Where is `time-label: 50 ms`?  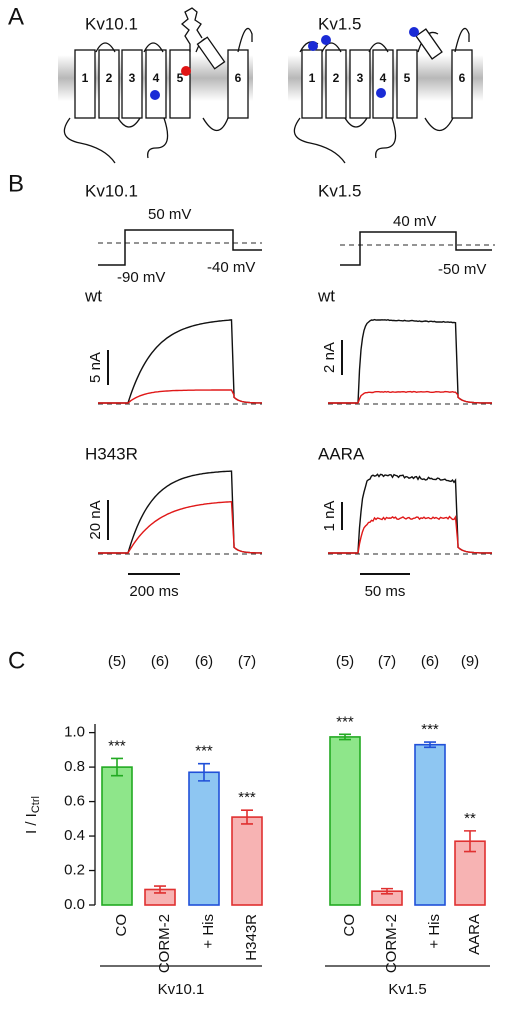 time-label: 50 ms is located at coordinates (385, 591).